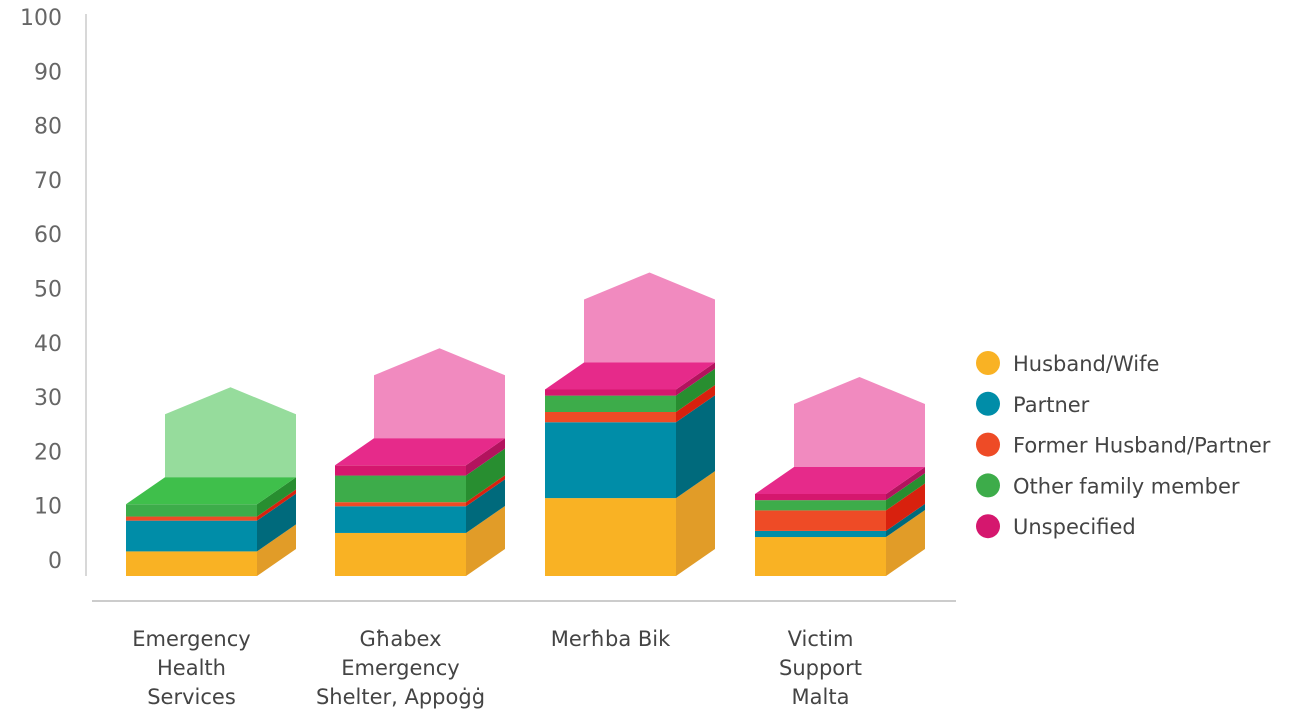 This screenshot has height=716, width=1300. I want to click on category-label: Għabex Emergency Shelter, Appoġġ, so click(400, 668).